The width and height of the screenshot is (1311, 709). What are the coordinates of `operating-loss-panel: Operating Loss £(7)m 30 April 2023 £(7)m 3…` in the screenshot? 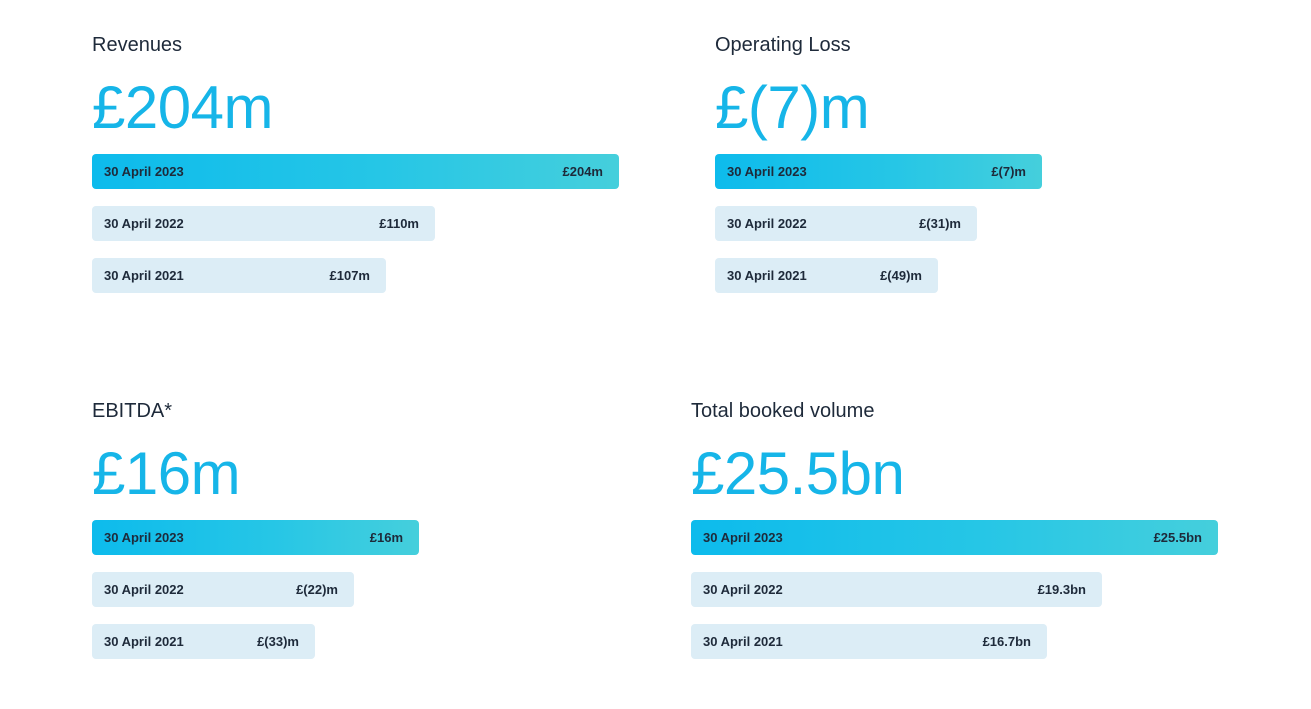 It's located at (878, 170).